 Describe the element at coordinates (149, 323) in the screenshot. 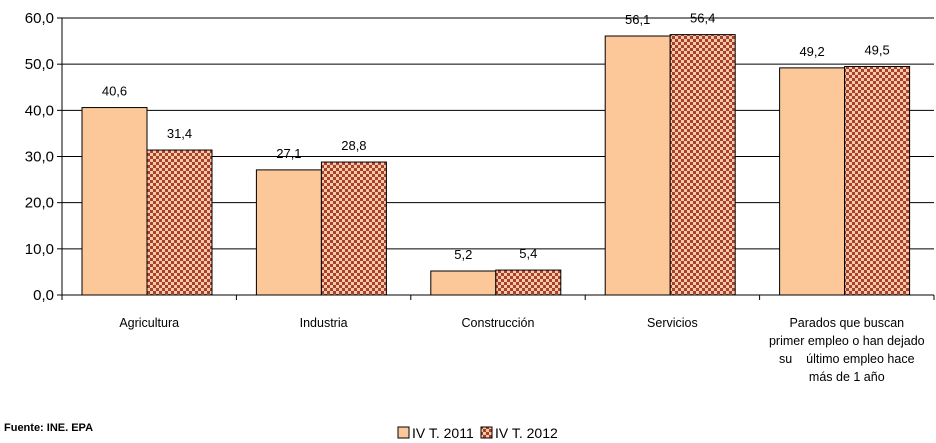

I see `category-label: Agricultura` at that location.